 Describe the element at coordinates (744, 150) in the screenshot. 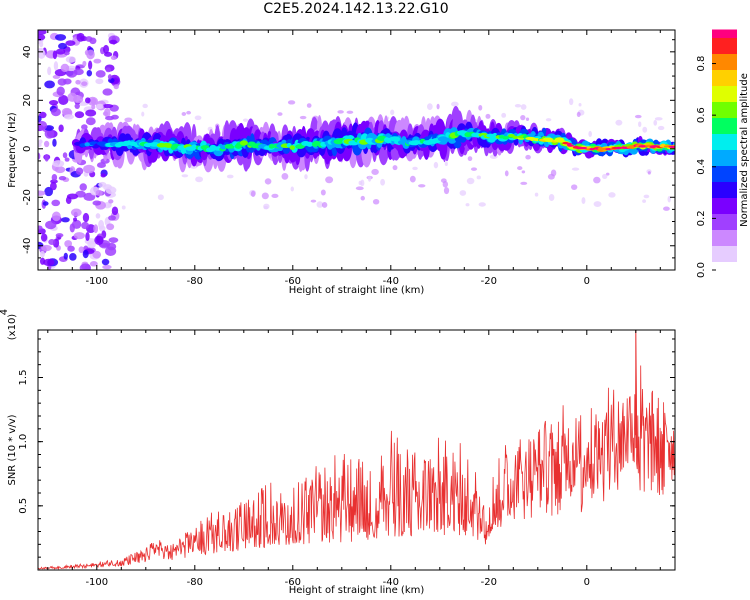

I see `colorbar-title: Normalized spectral amplitude` at that location.